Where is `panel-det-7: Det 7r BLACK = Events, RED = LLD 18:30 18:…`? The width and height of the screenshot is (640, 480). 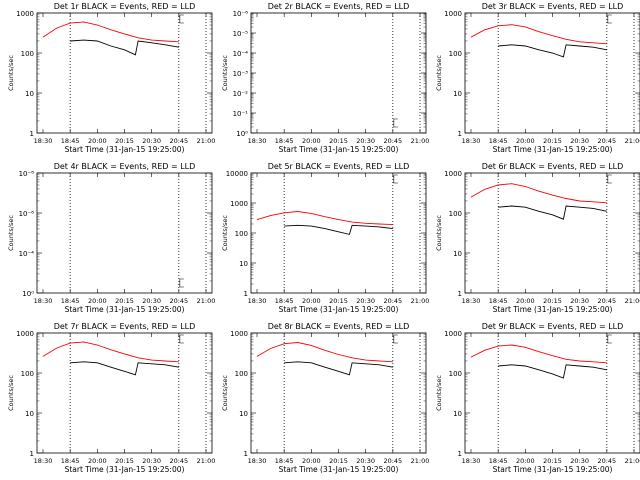
panel-det-7: Det 7r BLACK = Events, RED = LLD 18:30 18:… is located at coordinates (111, 398).